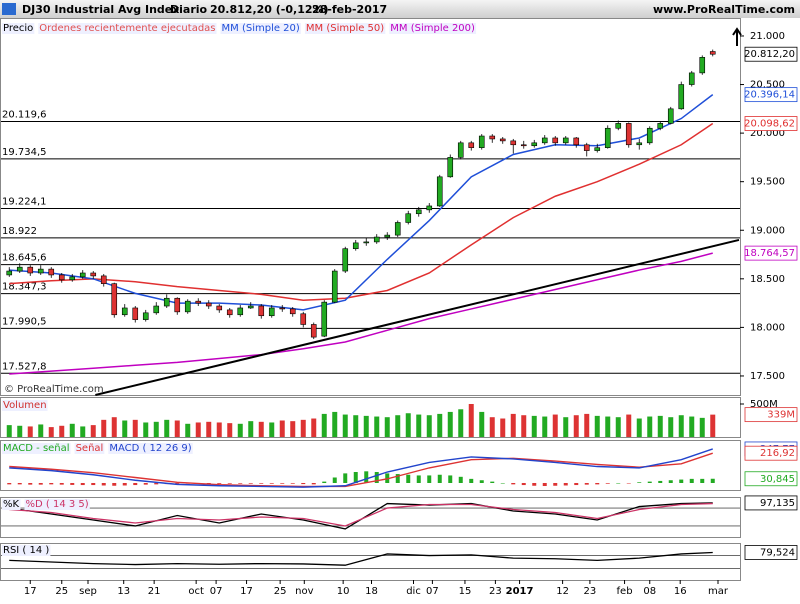 This screenshot has height=604, width=800. What do you see at coordinates (767, 36) in the screenshot?
I see `y-tick-label: 21.000` at bounding box center [767, 36].